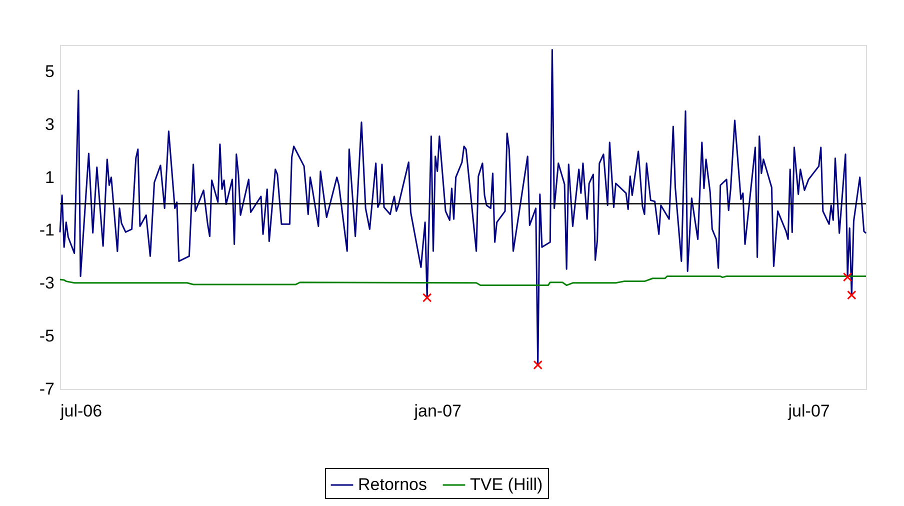 Image resolution: width=904 pixels, height=506 pixels. I want to click on y-tick-label: 1, so click(49, 177).